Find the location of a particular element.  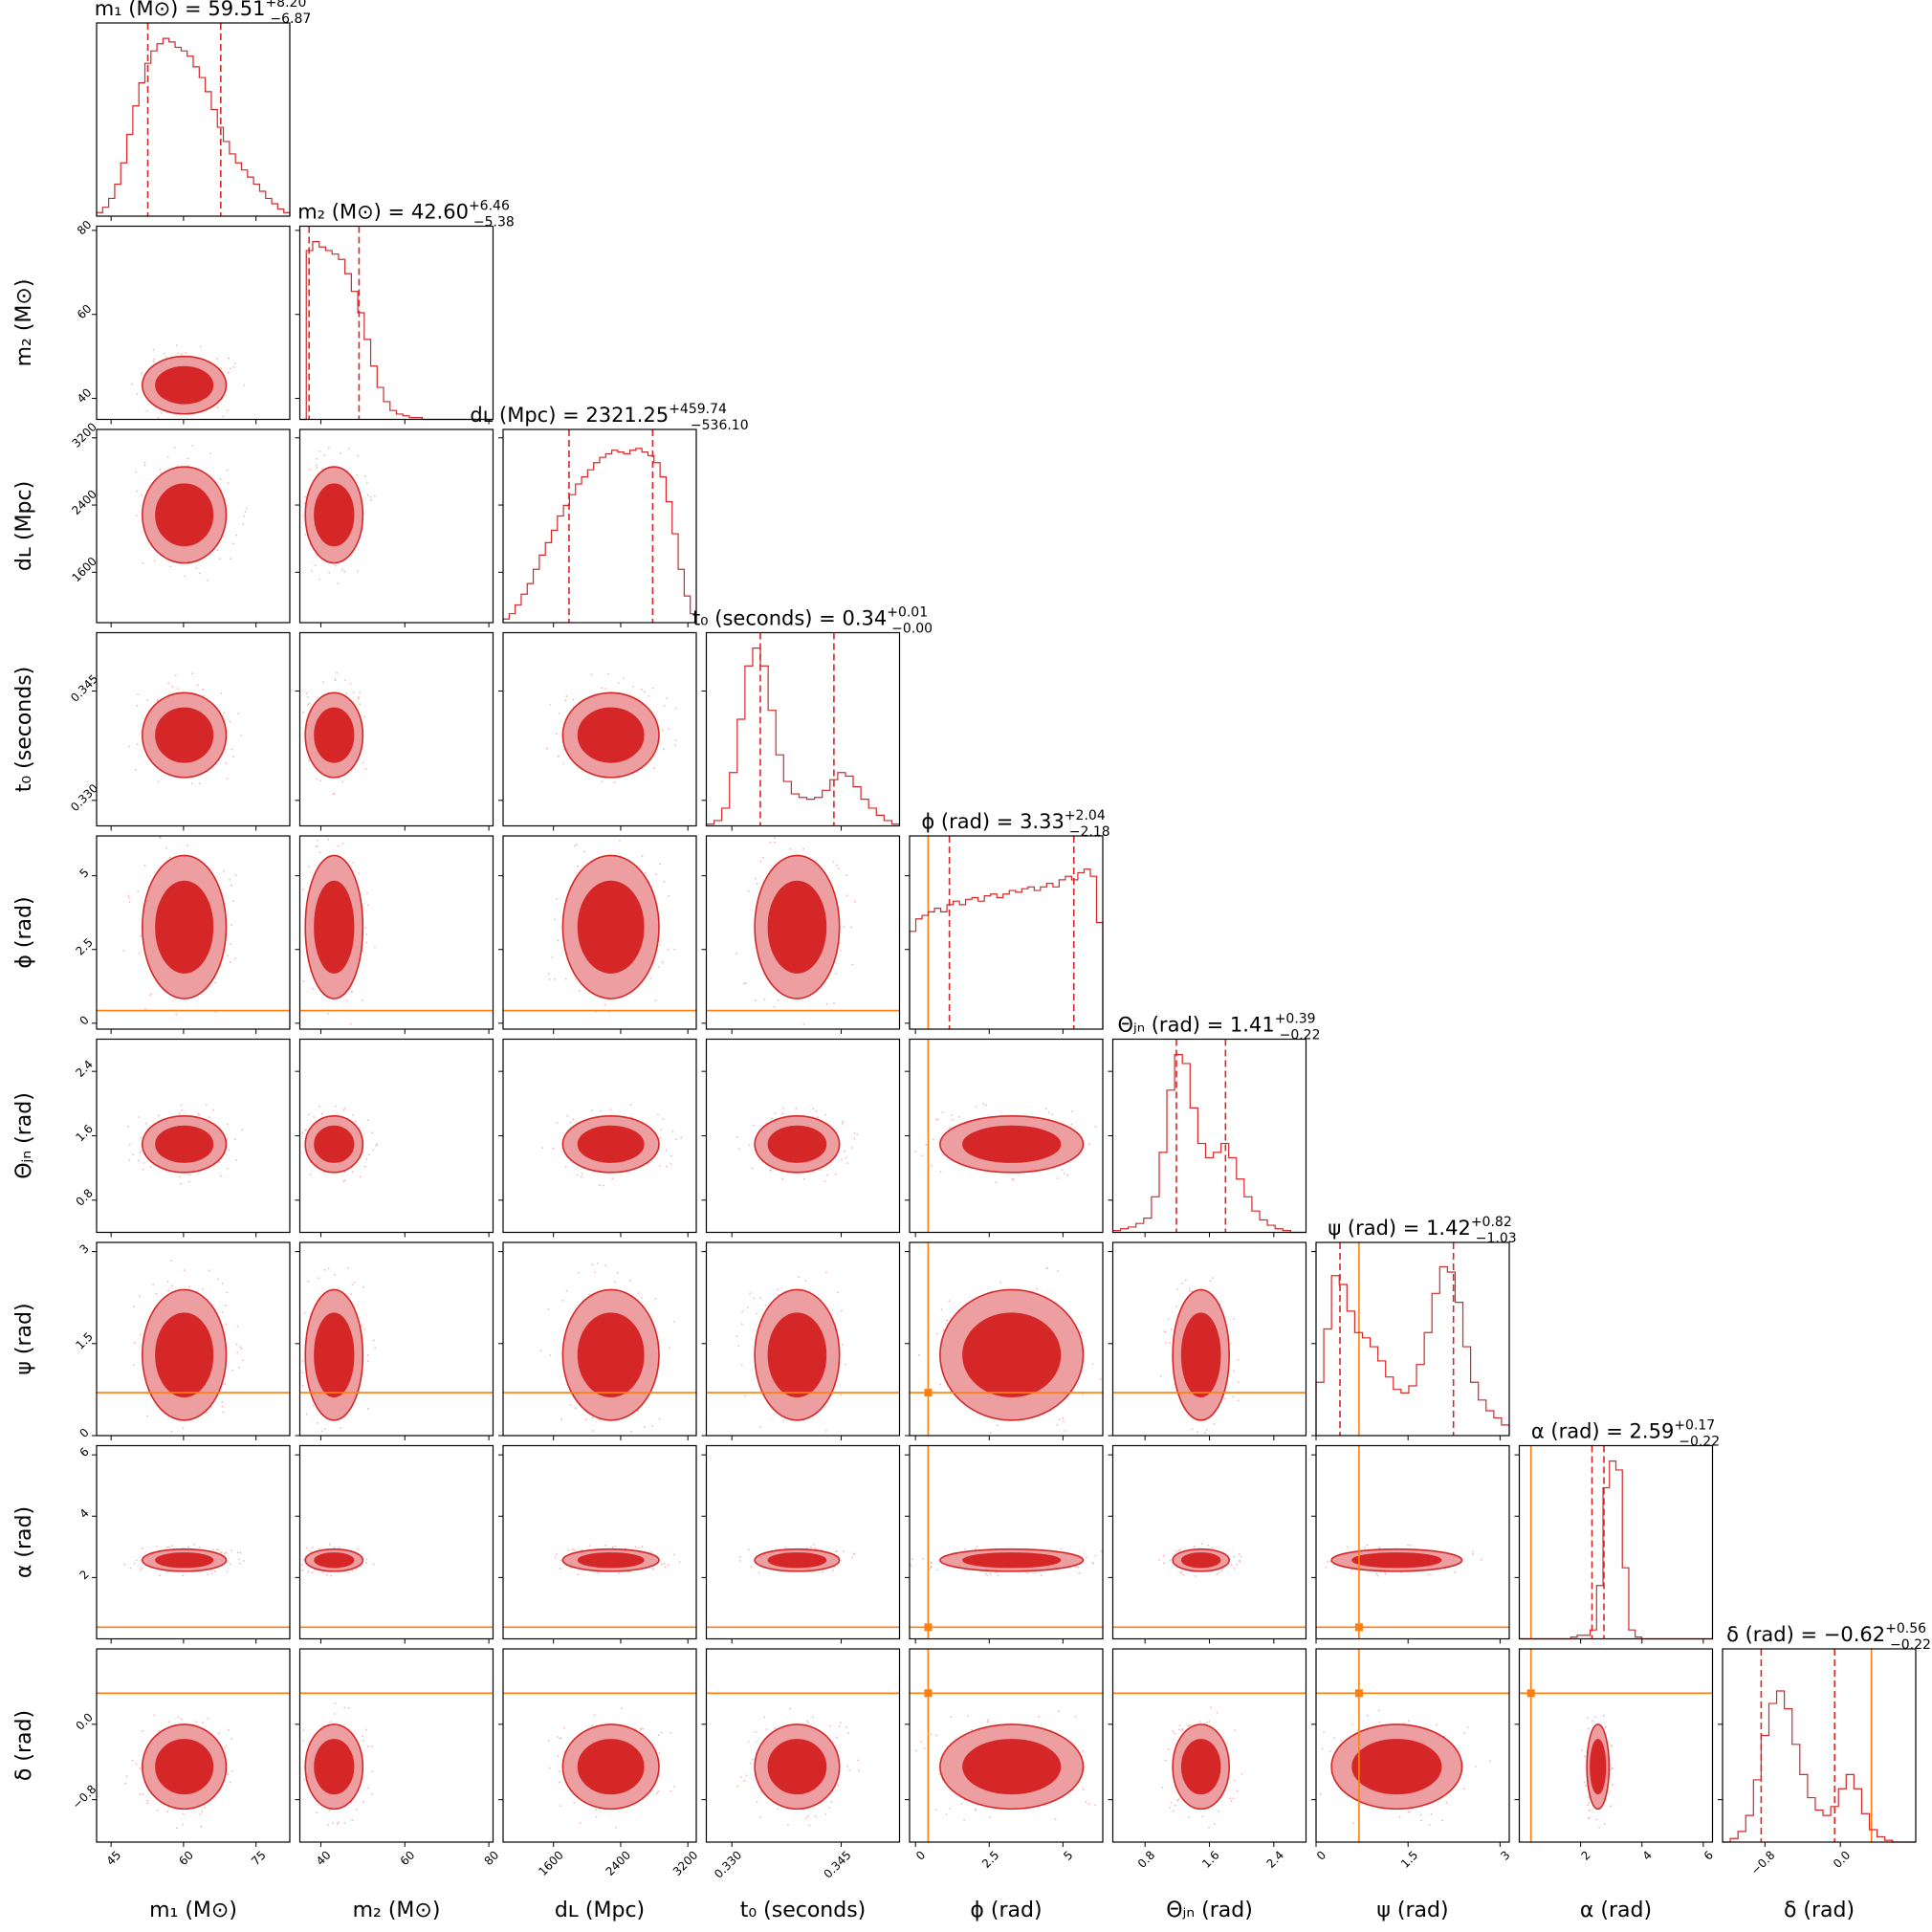

x-tick-label: 4 is located at coordinates (1647, 1855).